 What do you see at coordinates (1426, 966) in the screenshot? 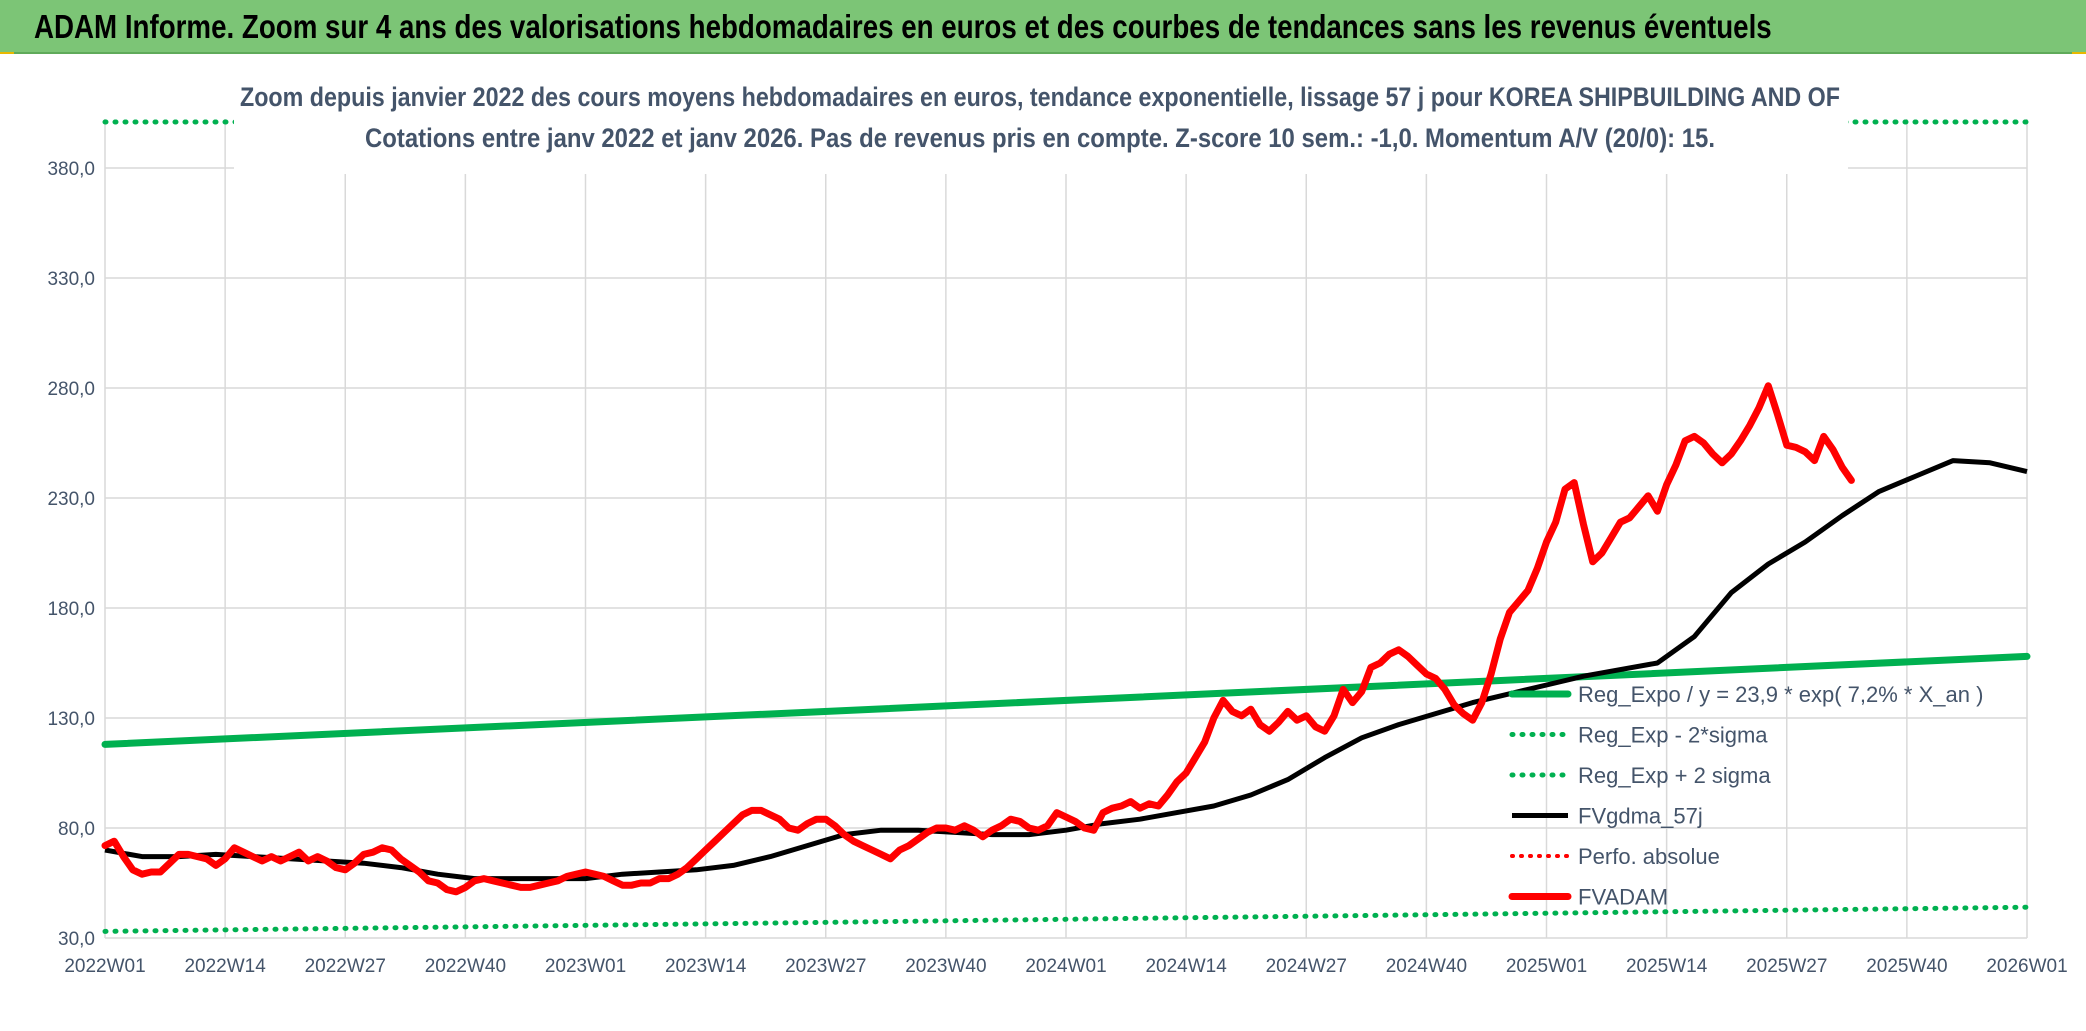
I see `x-tick-label: 2024W40` at bounding box center [1426, 966].